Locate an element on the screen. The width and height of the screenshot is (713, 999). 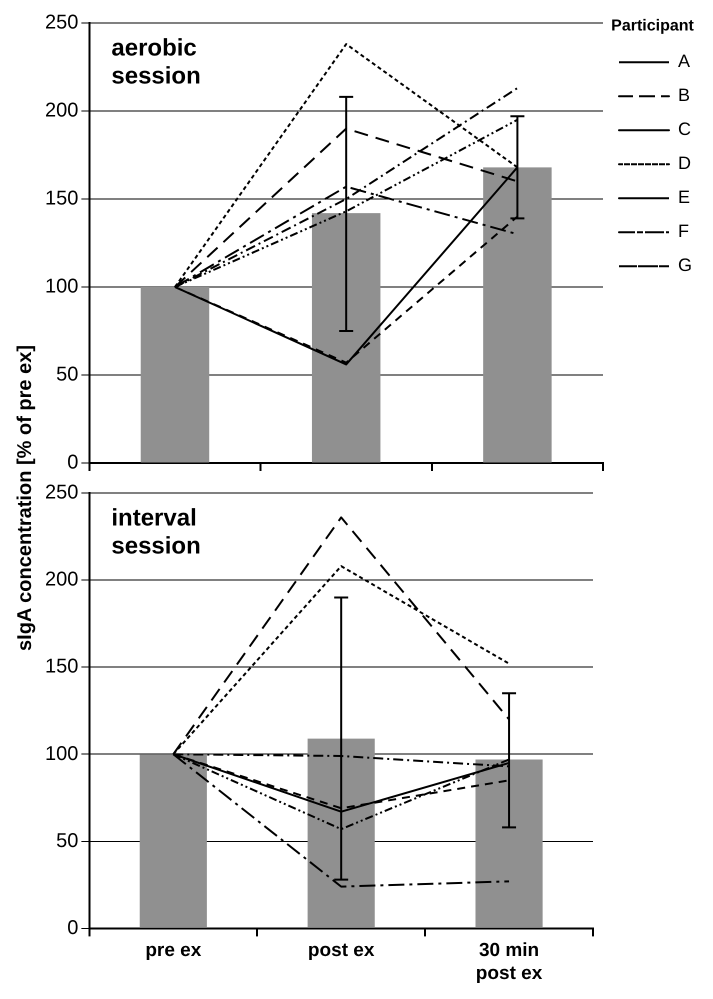
x-tick-label: post ex is located at coordinates (341, 951).